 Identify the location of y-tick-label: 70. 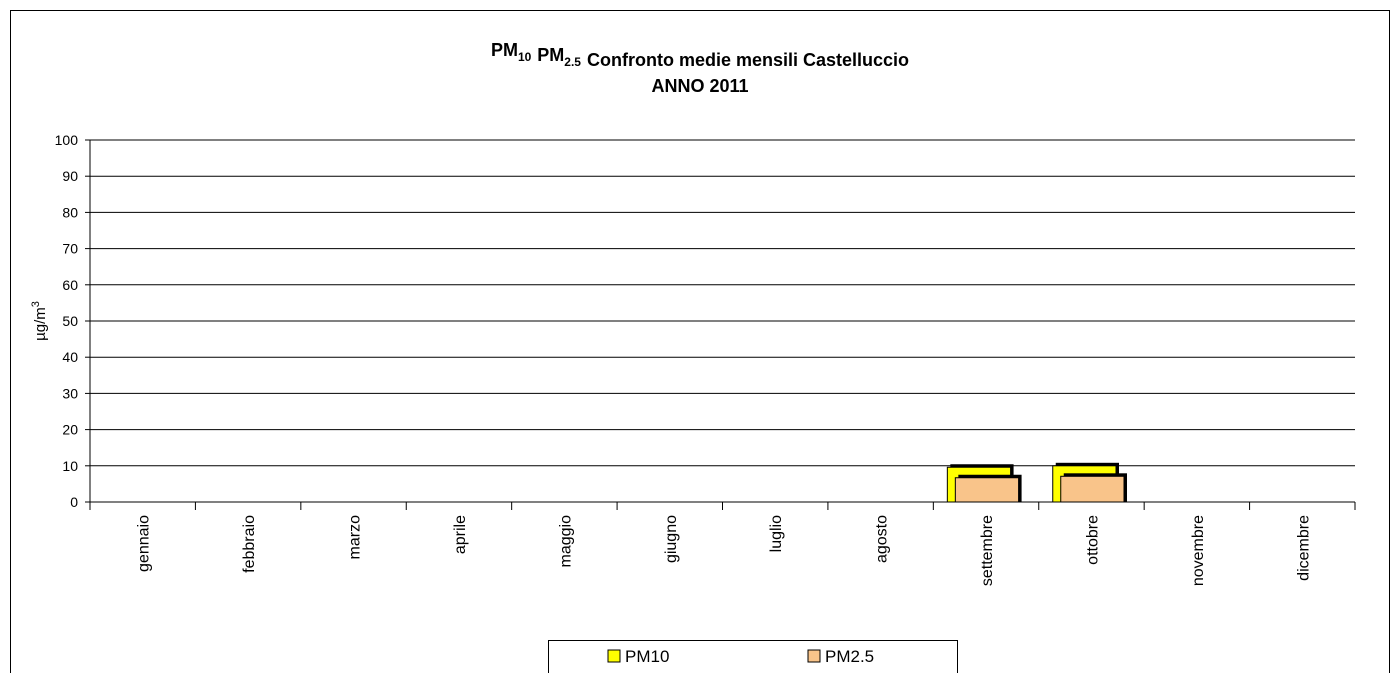
(70, 249).